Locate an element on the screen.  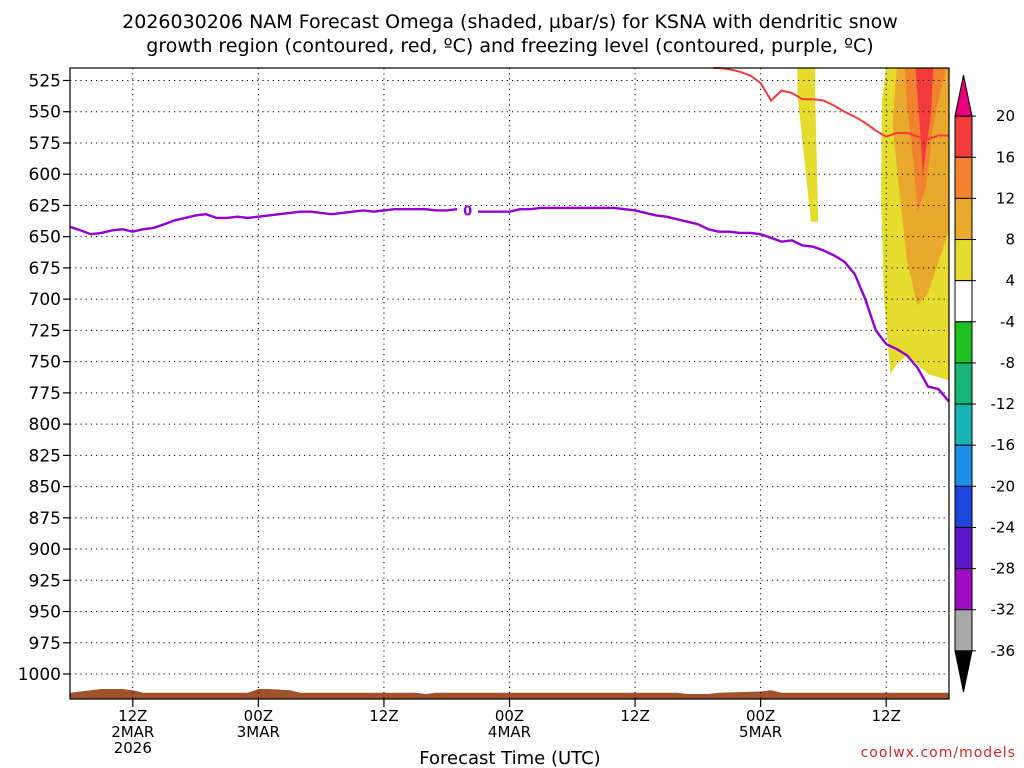
colorbar-label-1: 16 is located at coordinates (1005, 157).